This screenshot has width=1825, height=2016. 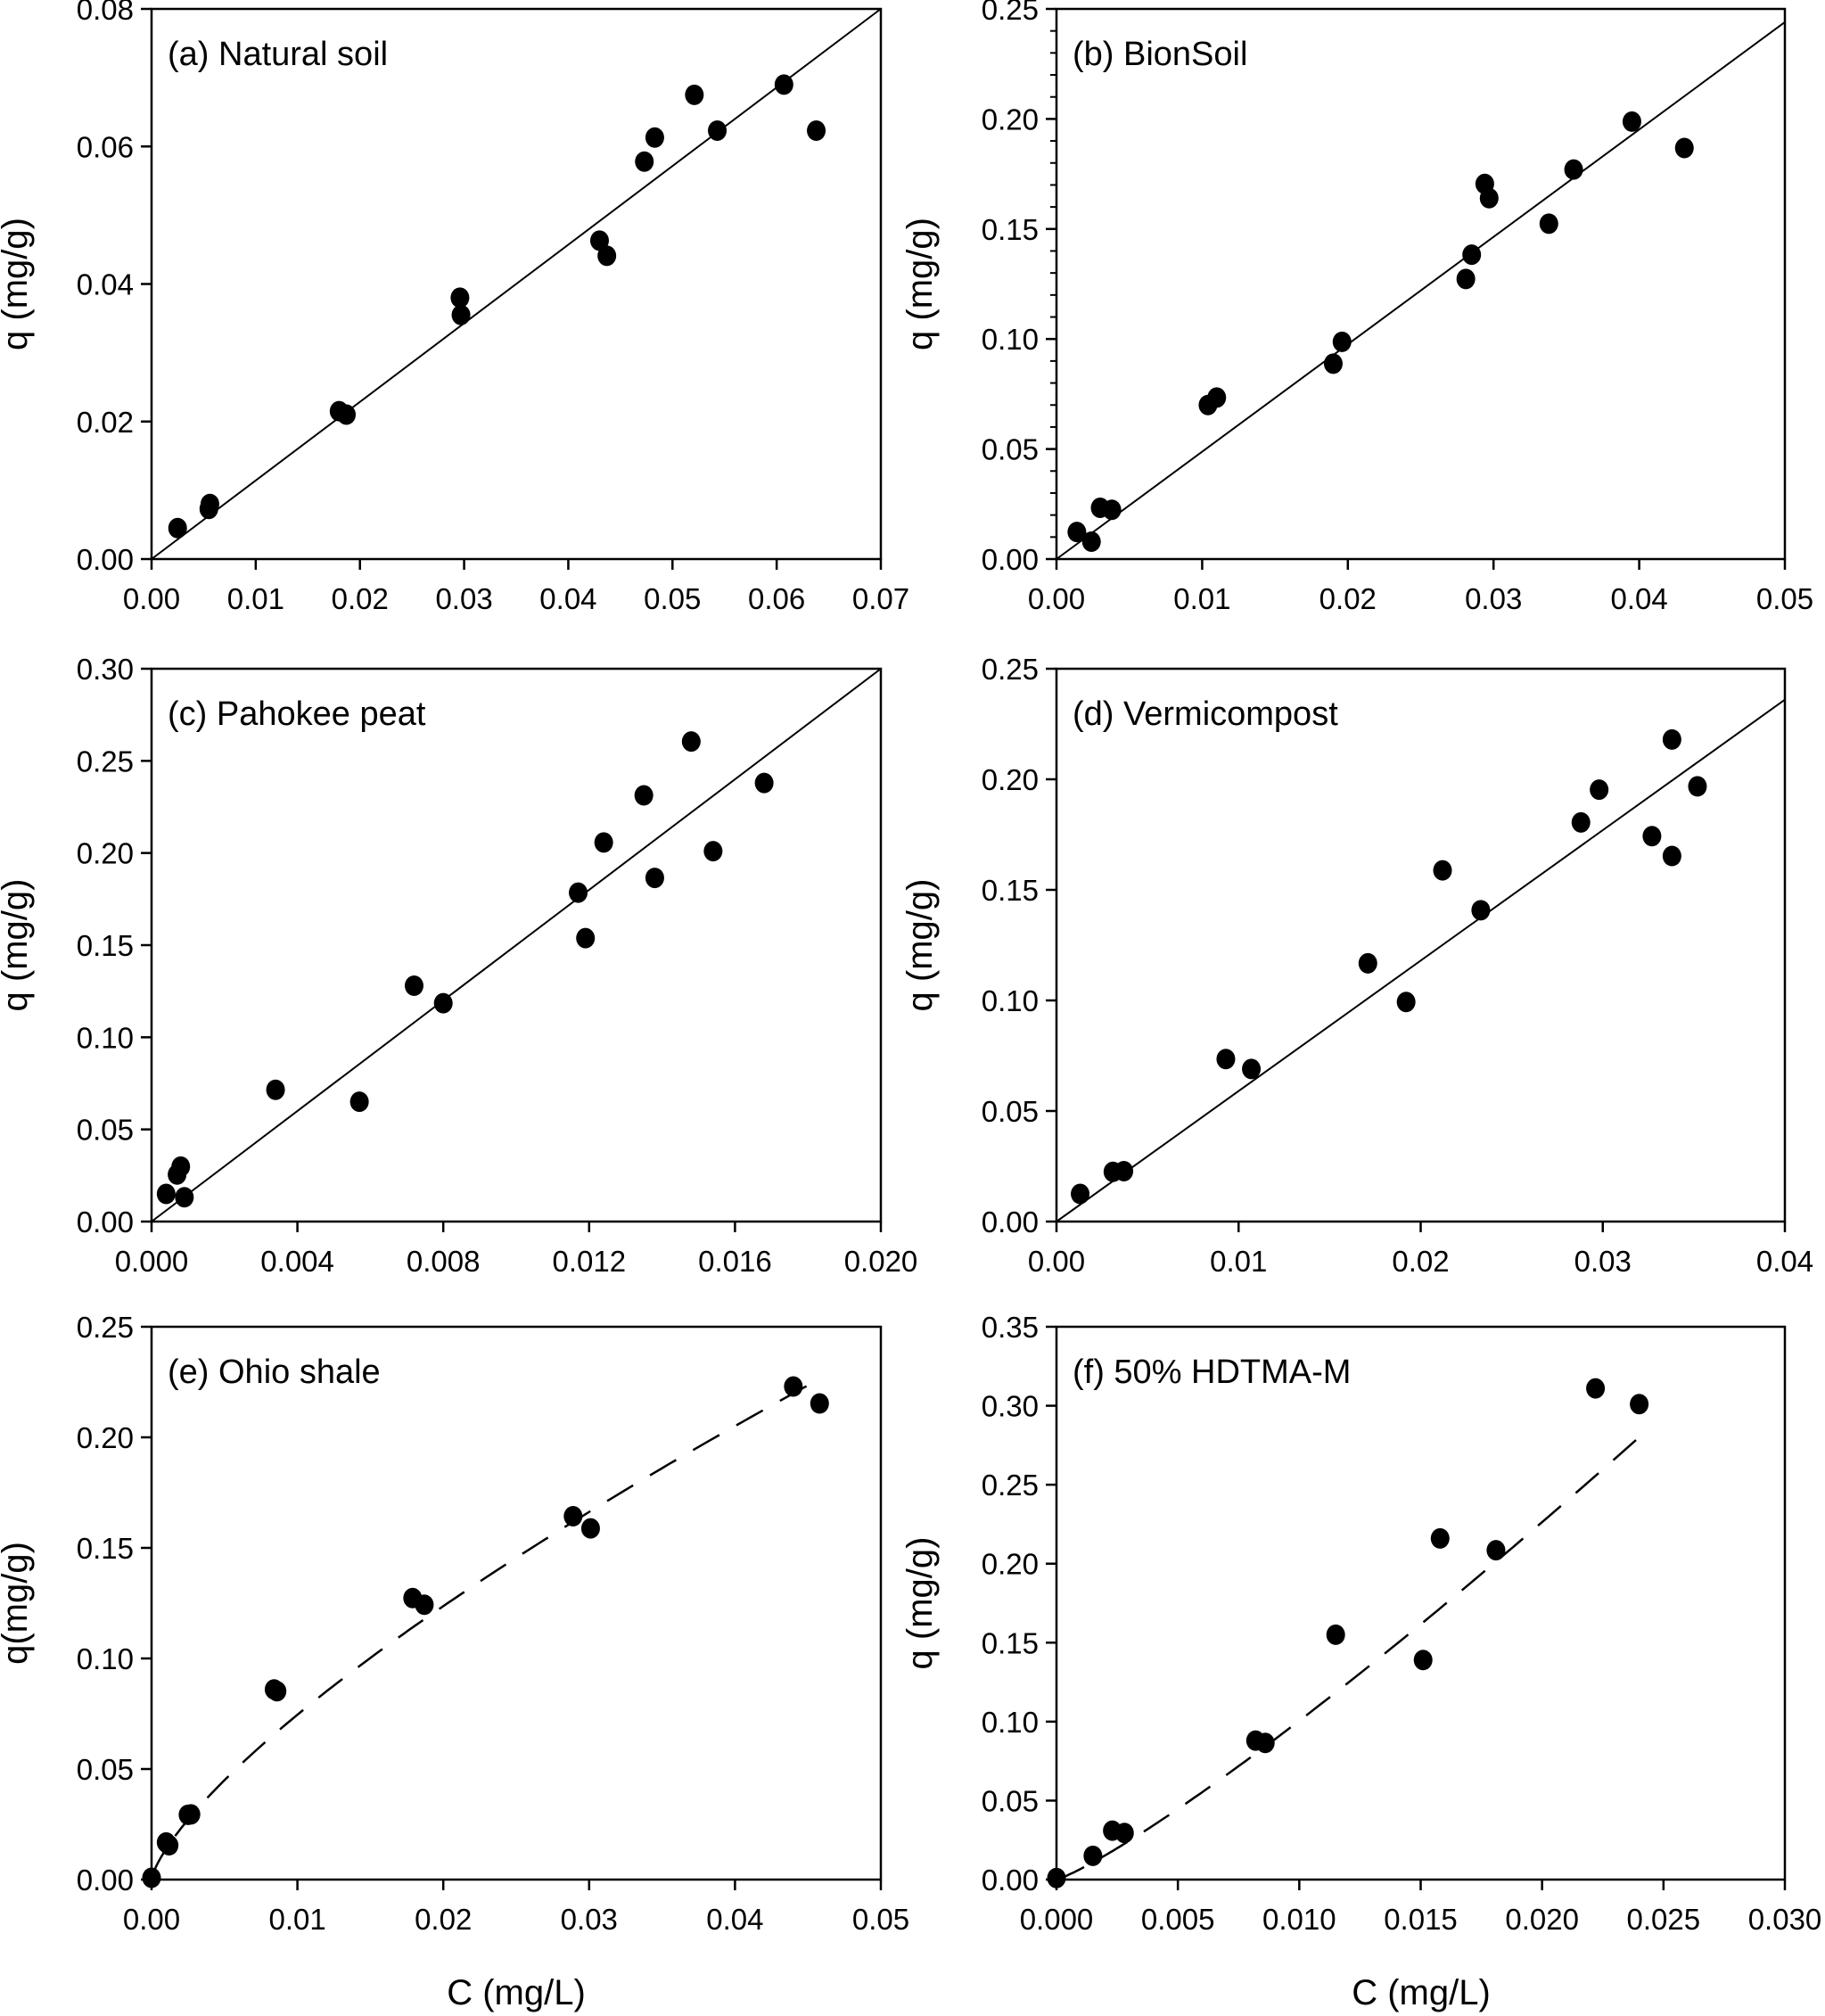 What do you see at coordinates (274, 1372) in the screenshot?
I see `panel-title: (e) Ohio shale` at bounding box center [274, 1372].